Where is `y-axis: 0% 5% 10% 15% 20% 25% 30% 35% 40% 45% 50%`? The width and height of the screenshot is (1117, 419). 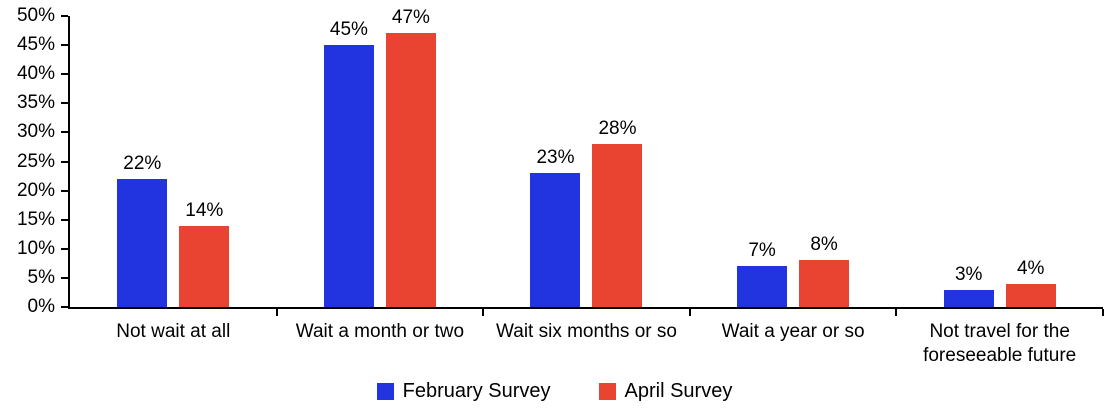 y-axis: 0% 5% 10% 15% 20% 25% 30% 35% 40% 45% 50% is located at coordinates (37, 161).